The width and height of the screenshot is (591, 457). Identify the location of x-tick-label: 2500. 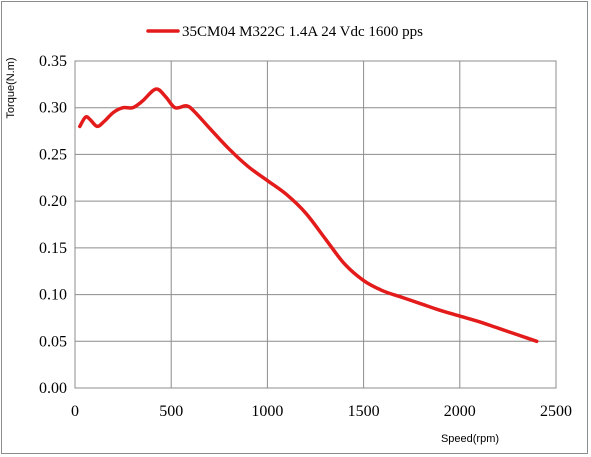
(556, 411).